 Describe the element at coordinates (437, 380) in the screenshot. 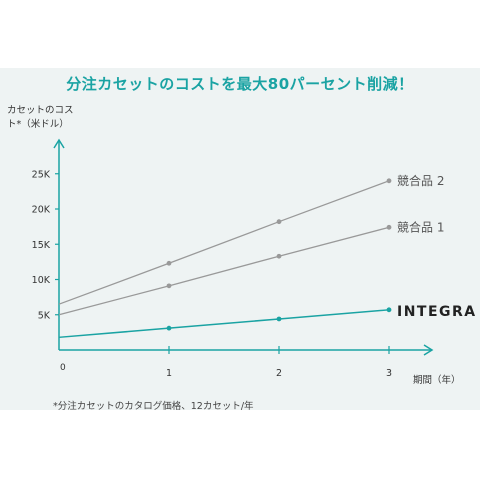

I see `x-axis-label: 期間（年）` at that location.